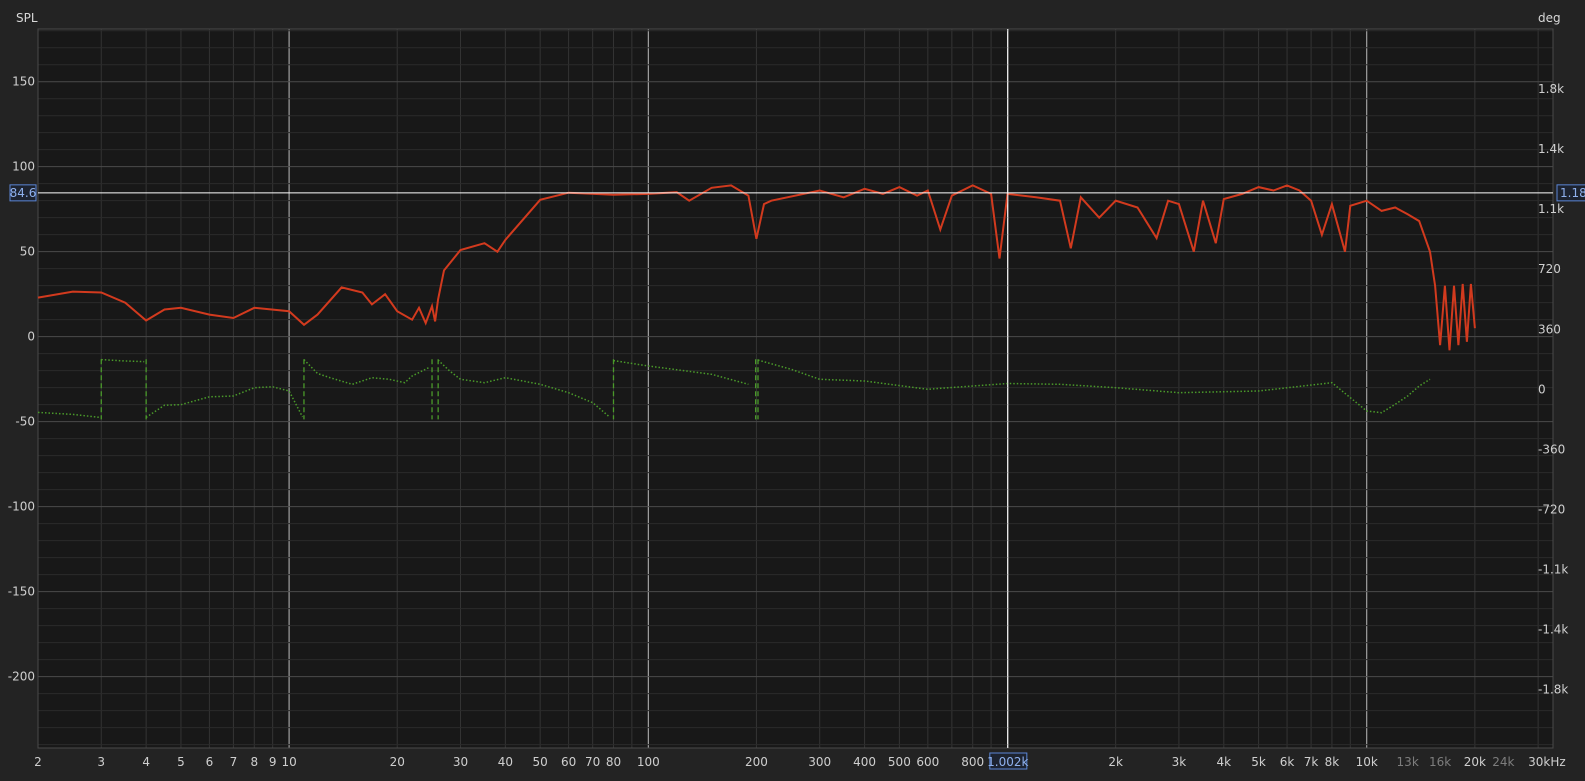 The width and height of the screenshot is (1585, 781). What do you see at coordinates (972, 762) in the screenshot?
I see `x-tick-label: 800` at bounding box center [972, 762].